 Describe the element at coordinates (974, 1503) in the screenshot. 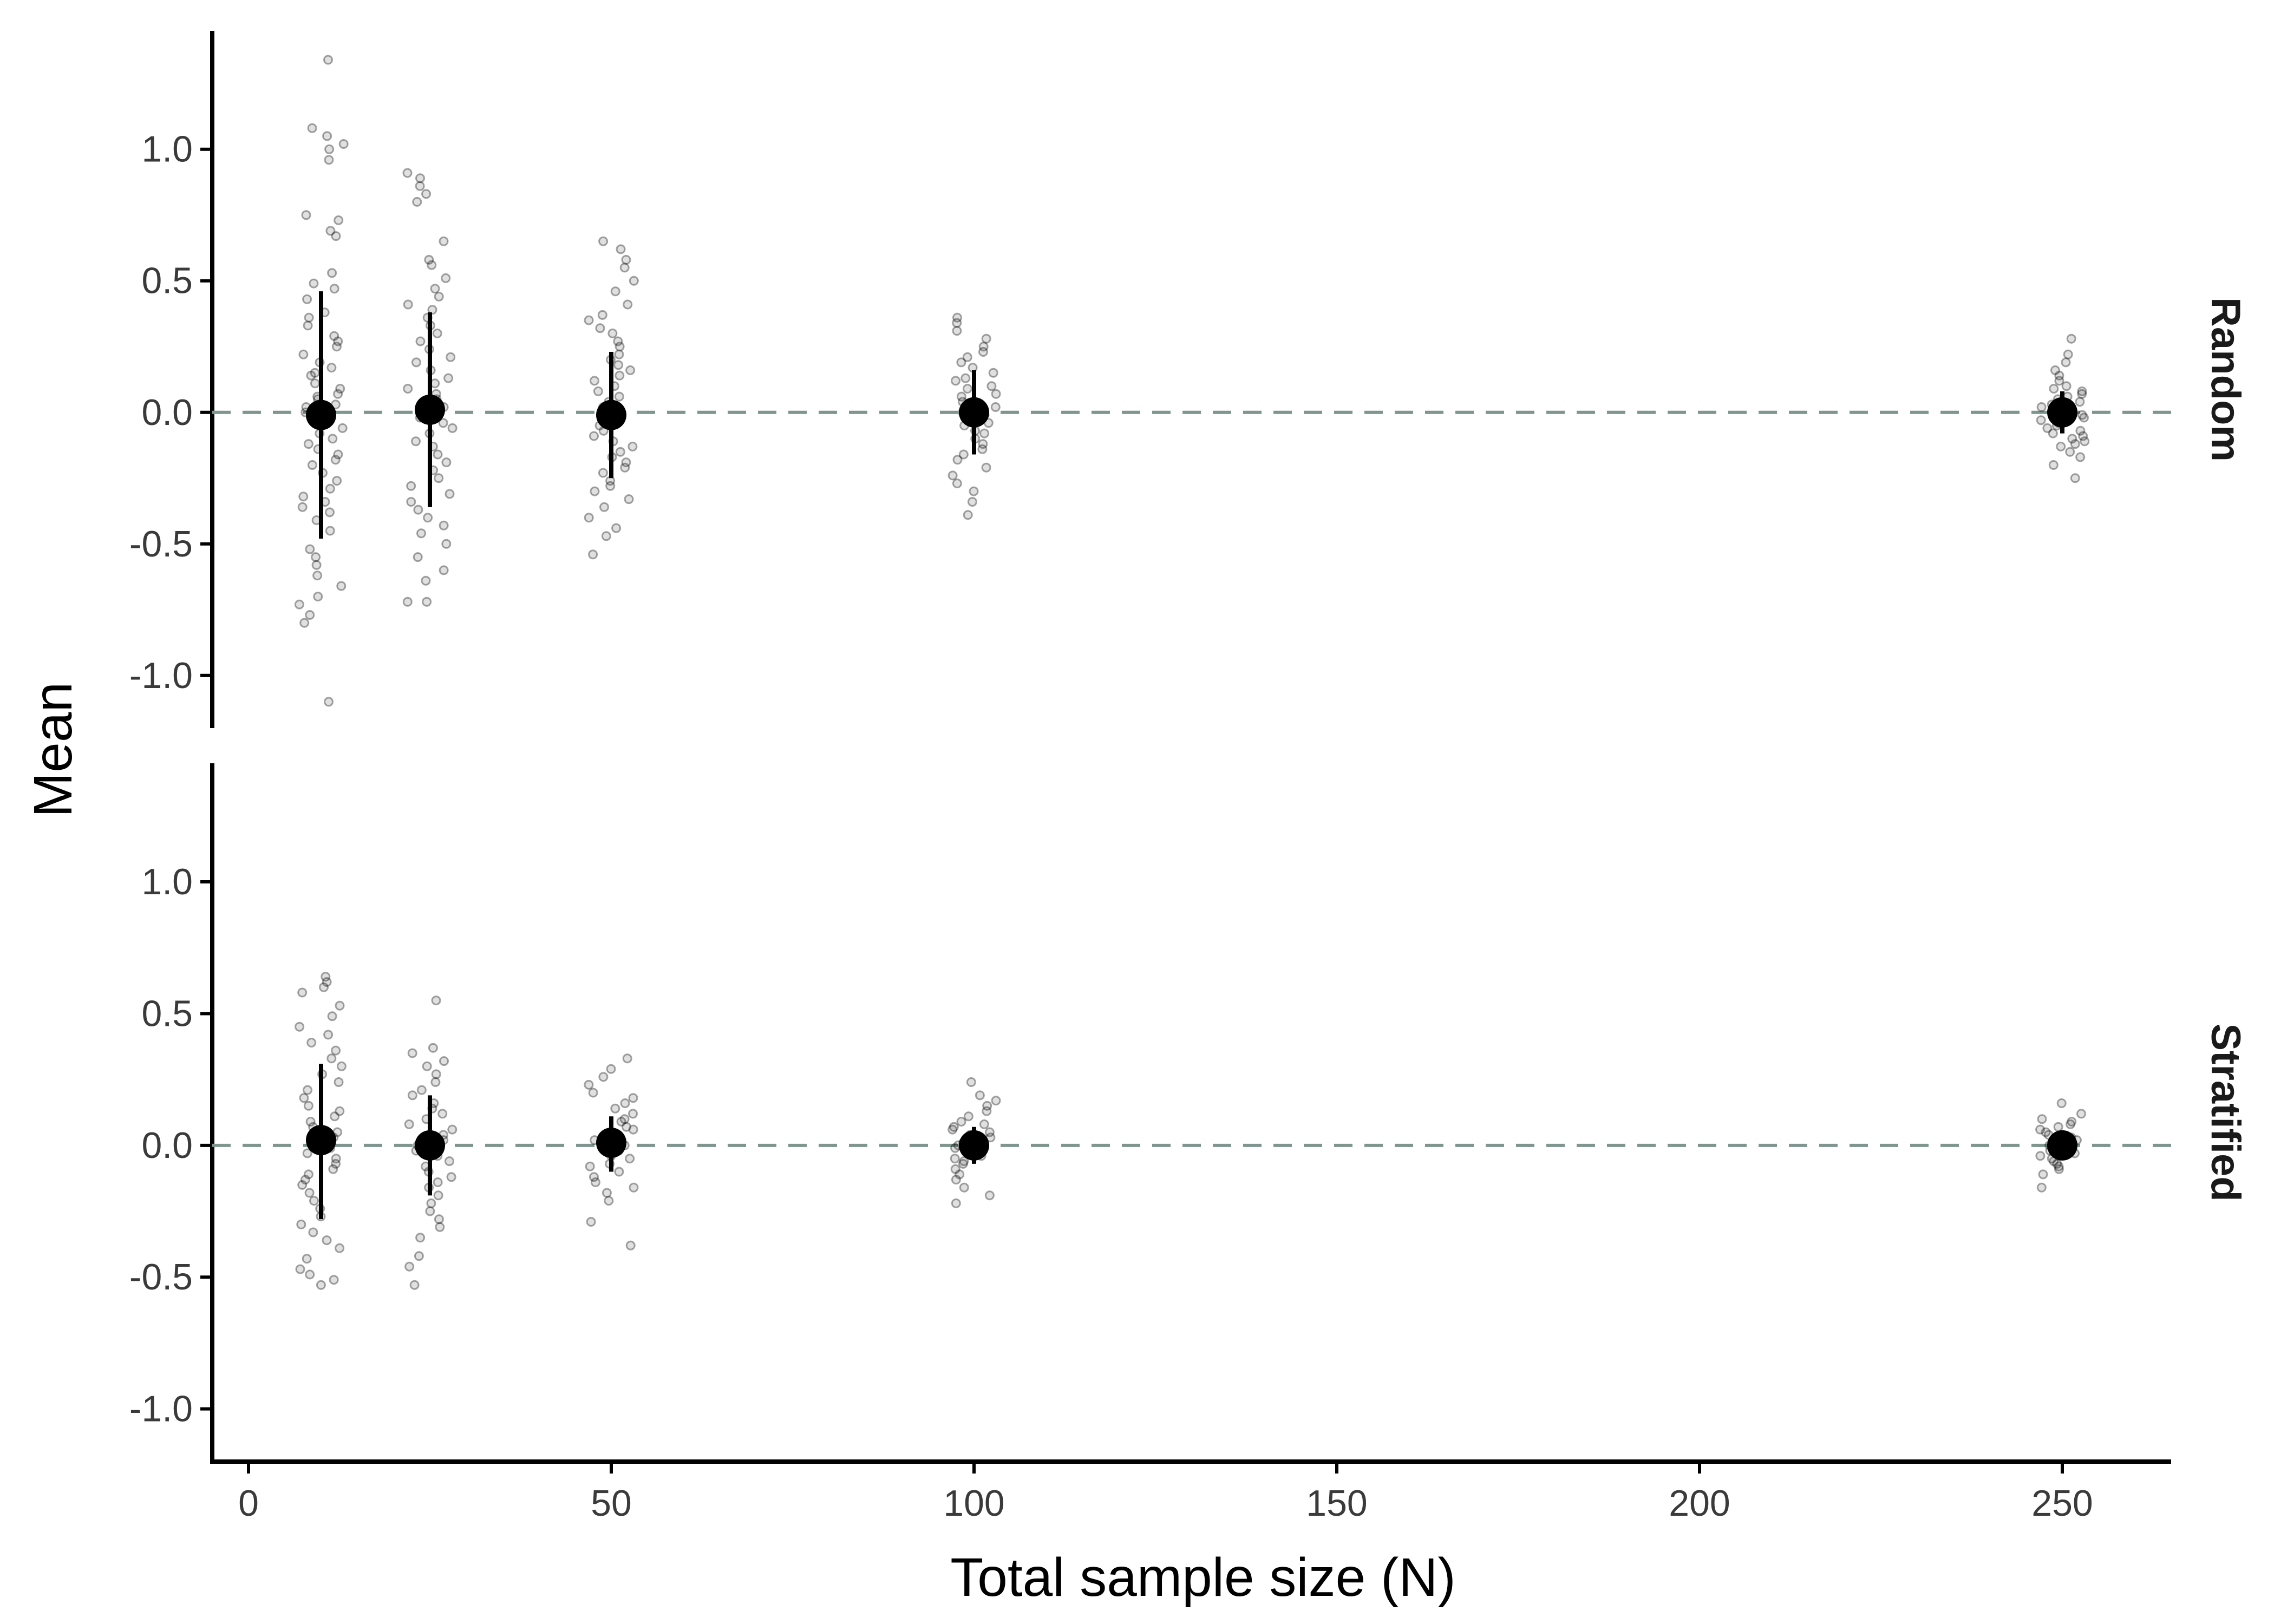

I see `x-tick-label: 100` at that location.